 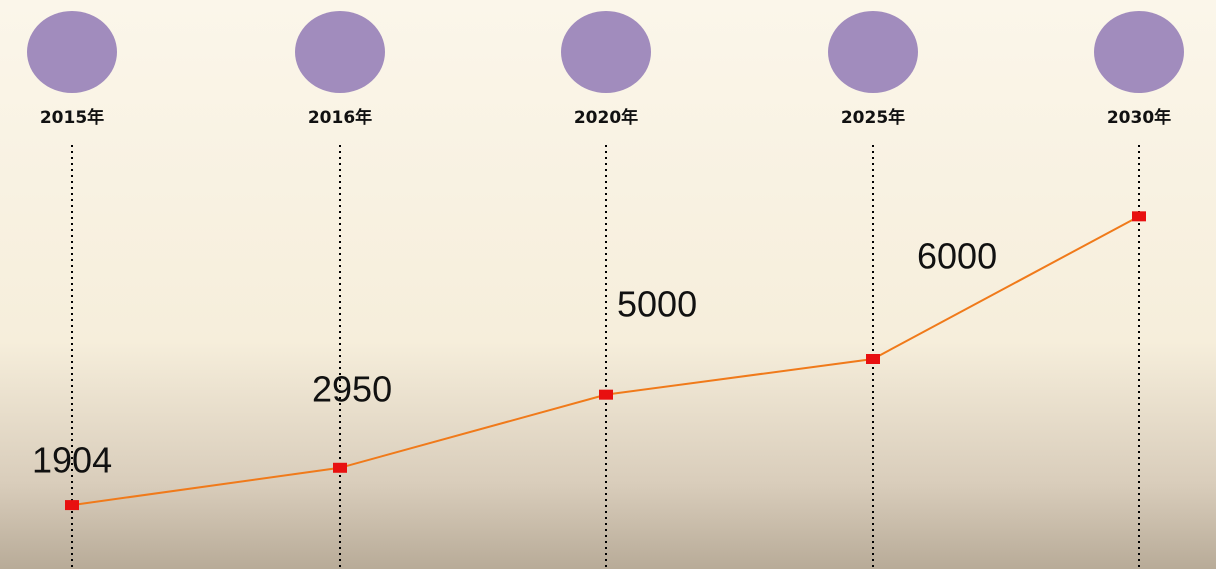 What do you see at coordinates (72, 117) in the screenshot?
I see `category-label: 2015年` at bounding box center [72, 117].